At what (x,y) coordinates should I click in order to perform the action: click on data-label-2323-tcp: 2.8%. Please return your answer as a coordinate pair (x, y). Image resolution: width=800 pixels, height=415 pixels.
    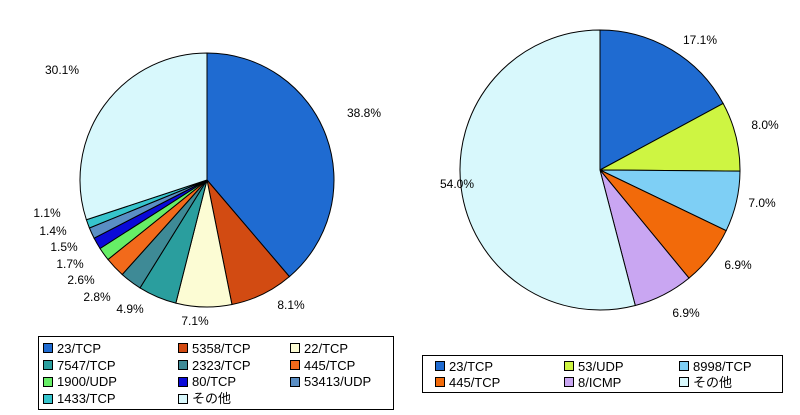
    Looking at the image, I should click on (97, 297).